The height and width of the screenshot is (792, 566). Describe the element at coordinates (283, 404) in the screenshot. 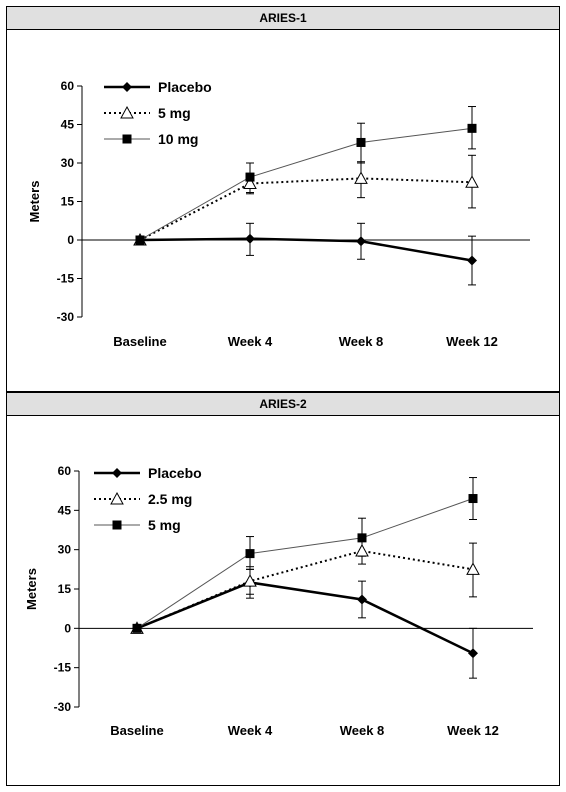

I see `chart-title: ARIES-2` at that location.